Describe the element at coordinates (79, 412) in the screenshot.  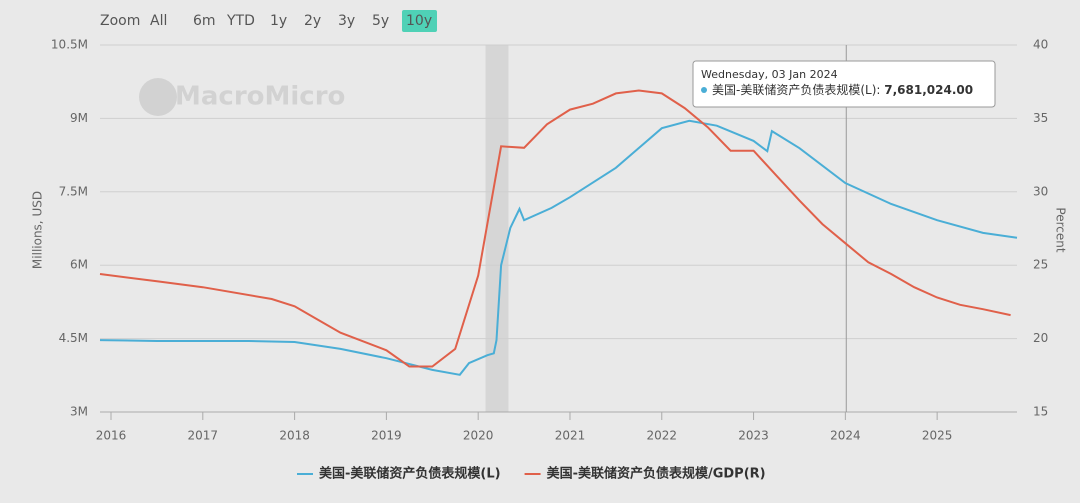
I see `y-tick-label: 3M` at that location.